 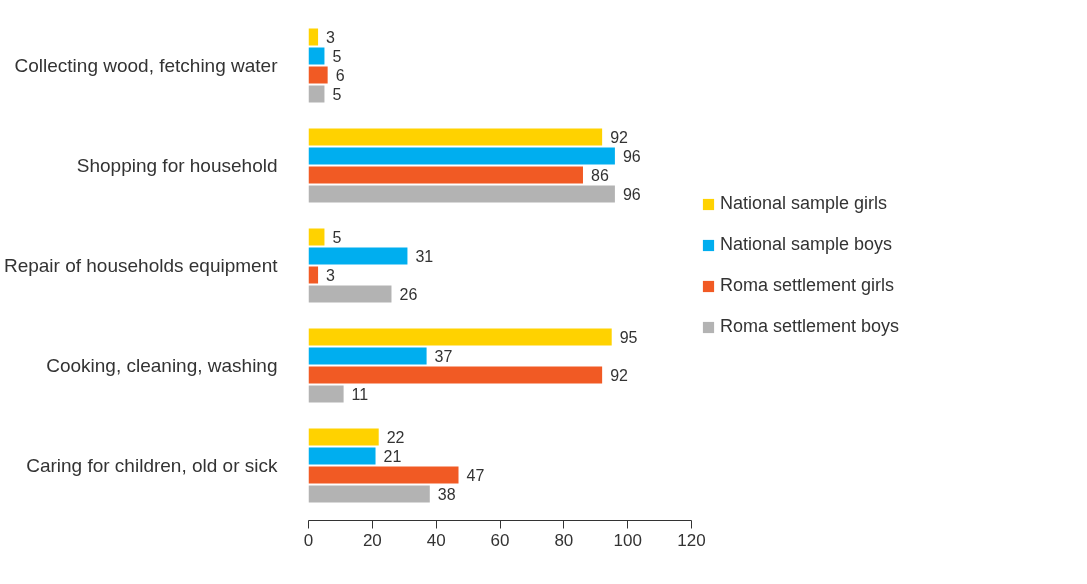 What do you see at coordinates (308, 540) in the screenshot?
I see `x-tick-label: 0` at bounding box center [308, 540].